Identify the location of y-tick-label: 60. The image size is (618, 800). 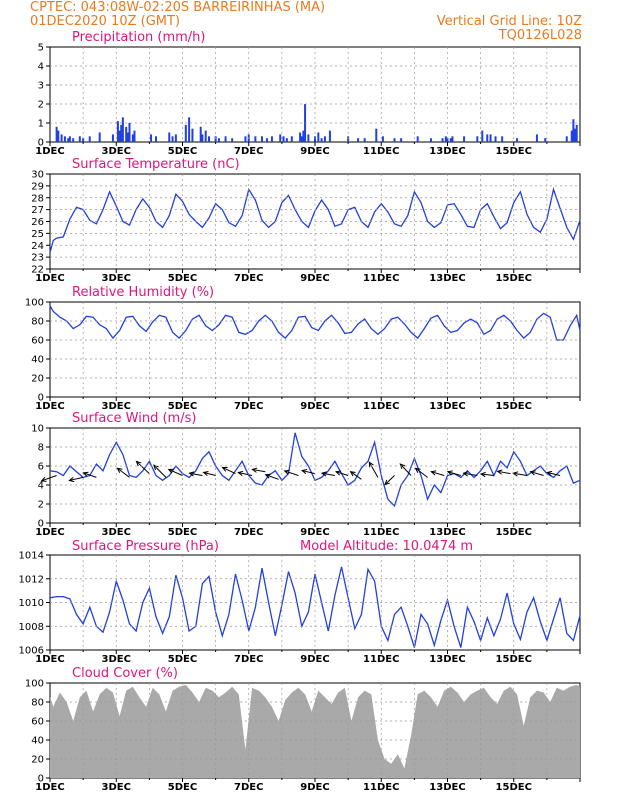
(37, 341).